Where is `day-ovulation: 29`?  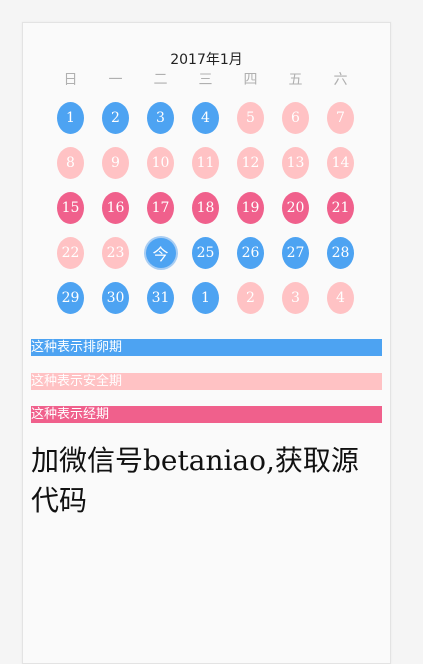
day-ovulation: 29 is located at coordinates (70, 297).